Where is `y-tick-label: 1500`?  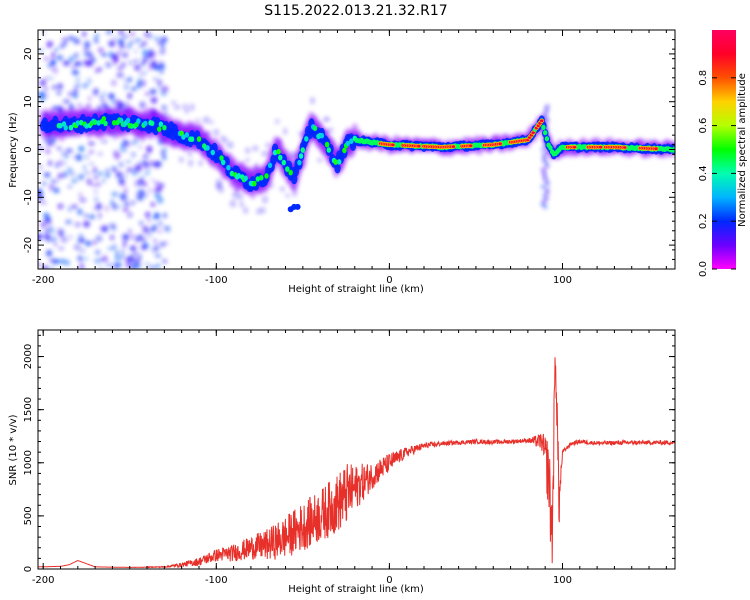
y-tick-label: 1500 is located at coordinates (28, 409).